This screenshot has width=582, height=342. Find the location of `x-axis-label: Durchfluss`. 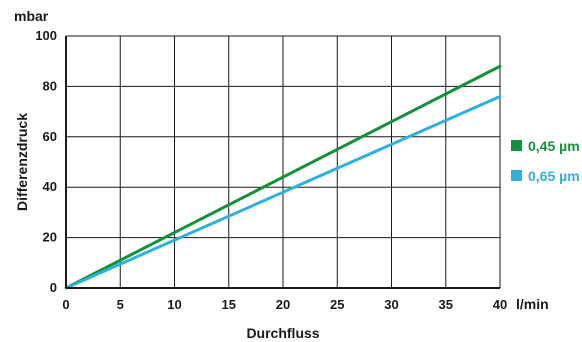

x-axis-label: Durchfluss is located at coordinates (282, 333).